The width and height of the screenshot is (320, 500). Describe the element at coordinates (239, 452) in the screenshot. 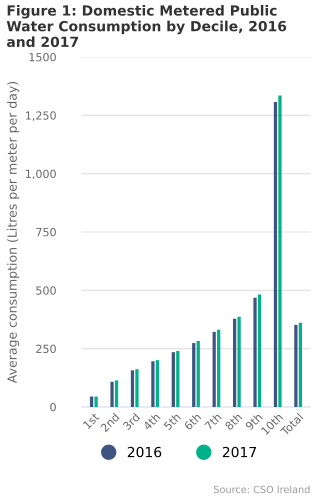

I see `legend-label: 2017` at that location.